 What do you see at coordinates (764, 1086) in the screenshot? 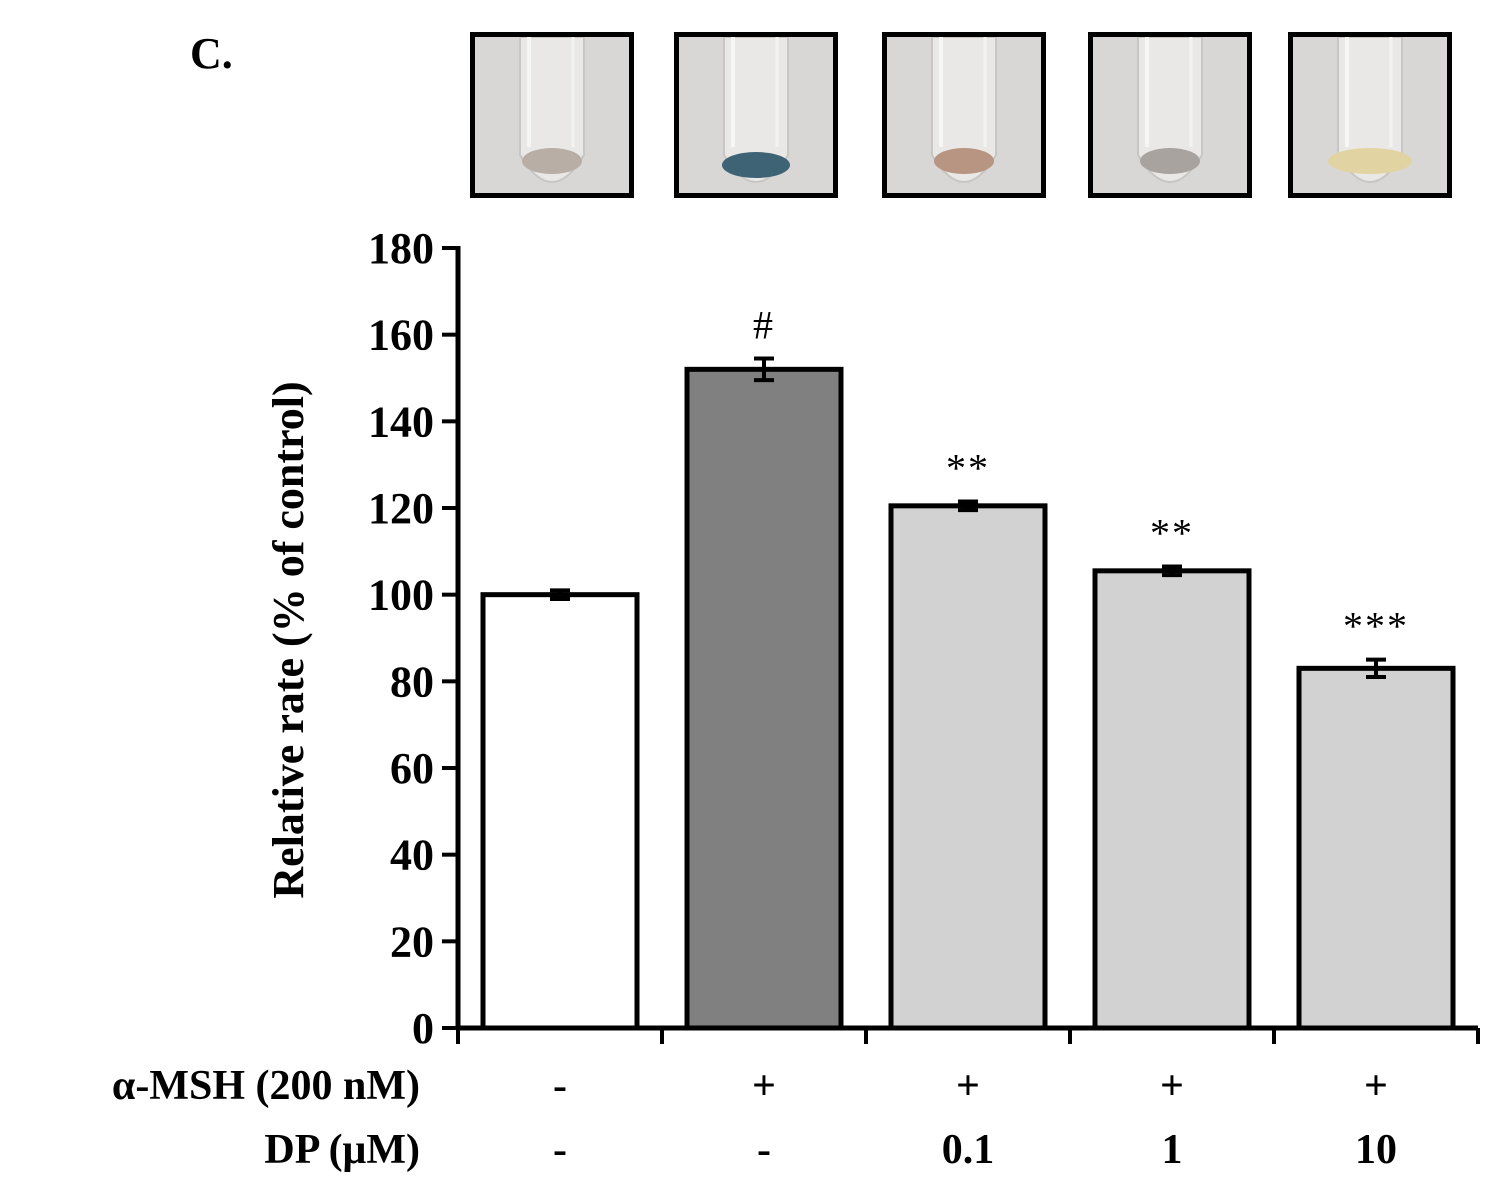
I see `row-0-value-1: +` at bounding box center [764, 1086].